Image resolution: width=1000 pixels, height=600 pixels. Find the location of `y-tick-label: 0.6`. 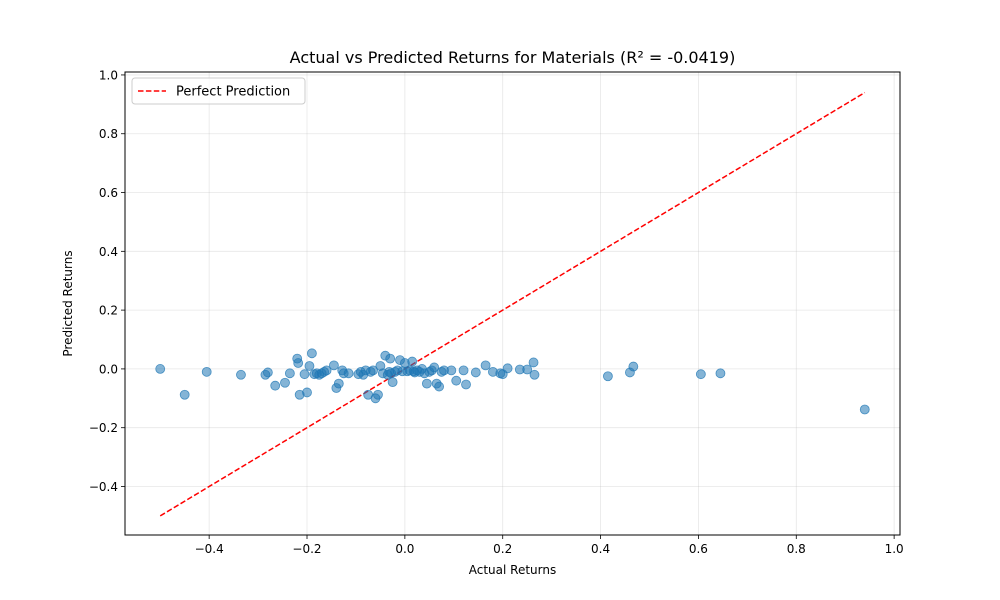

y-tick-label: 0.6 is located at coordinates (108, 193).